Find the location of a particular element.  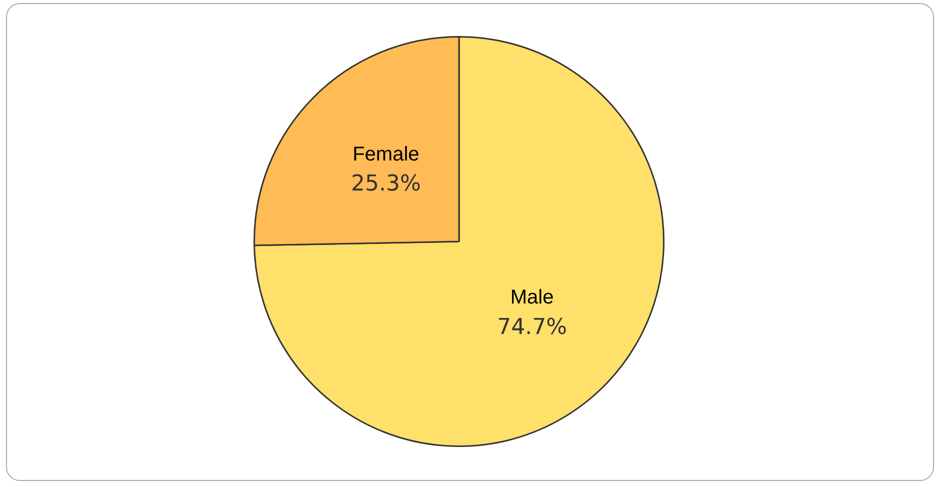

data-label: 25.3% is located at coordinates (385, 184).